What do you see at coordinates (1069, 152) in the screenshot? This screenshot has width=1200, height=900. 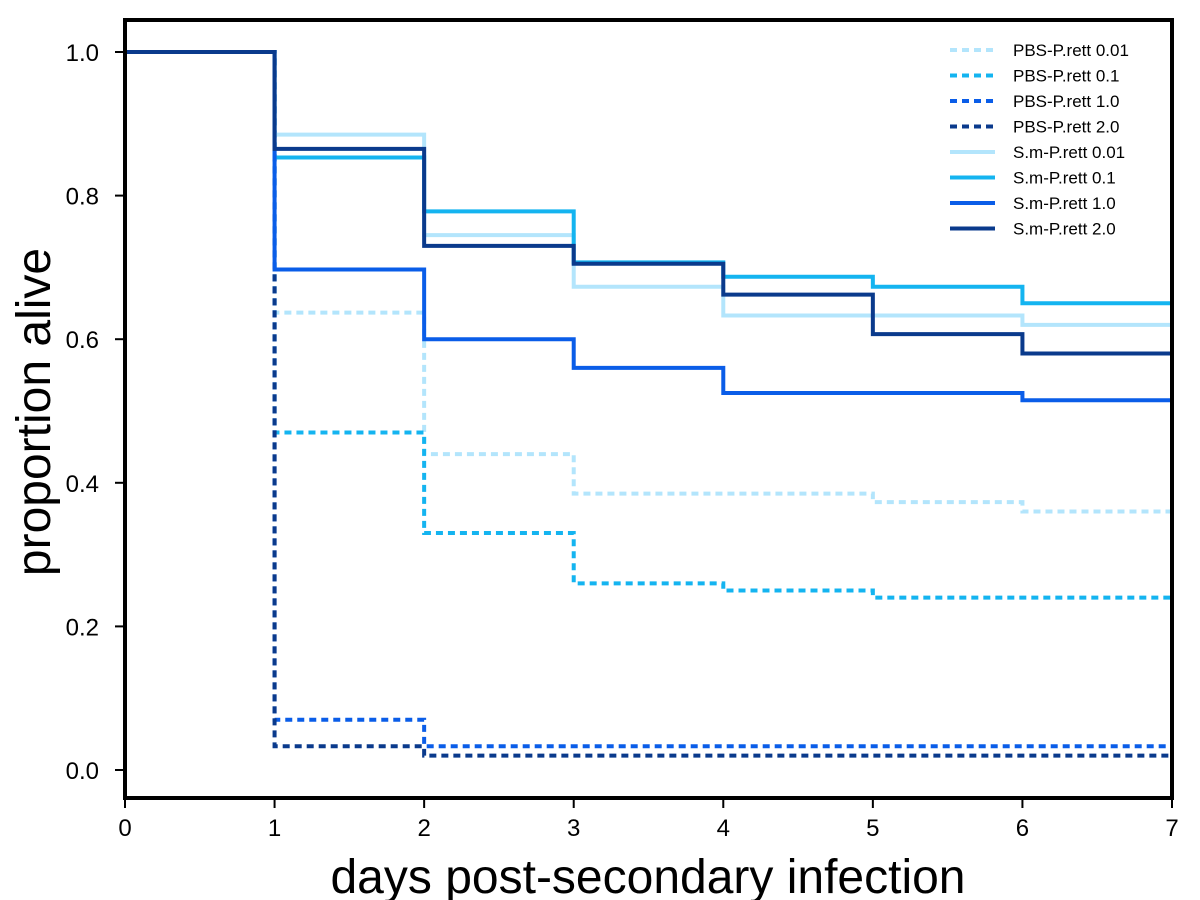 I see `legend-label: S.m-P.rett 0.01` at bounding box center [1069, 152].